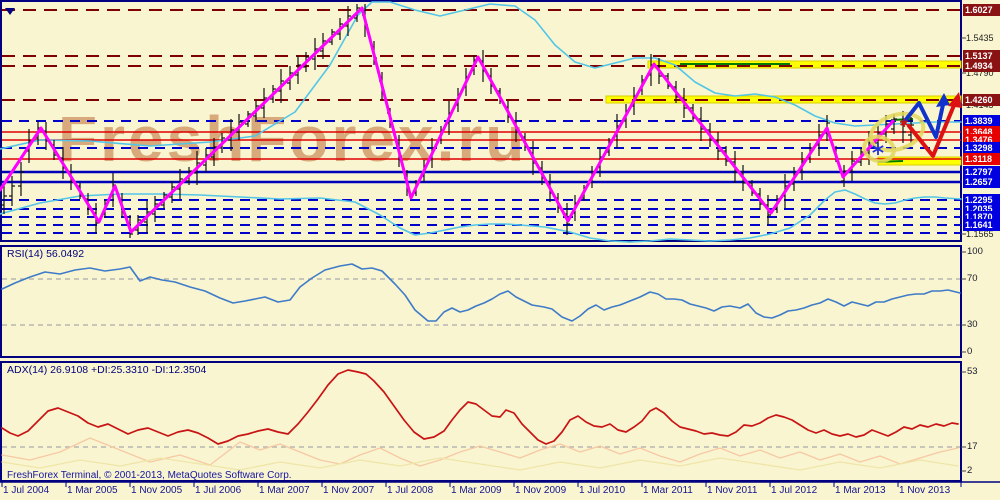 The height and width of the screenshot is (500, 1000). Describe the element at coordinates (972, 278) in the screenshot. I see `rsi-scale-label: 70` at that location.